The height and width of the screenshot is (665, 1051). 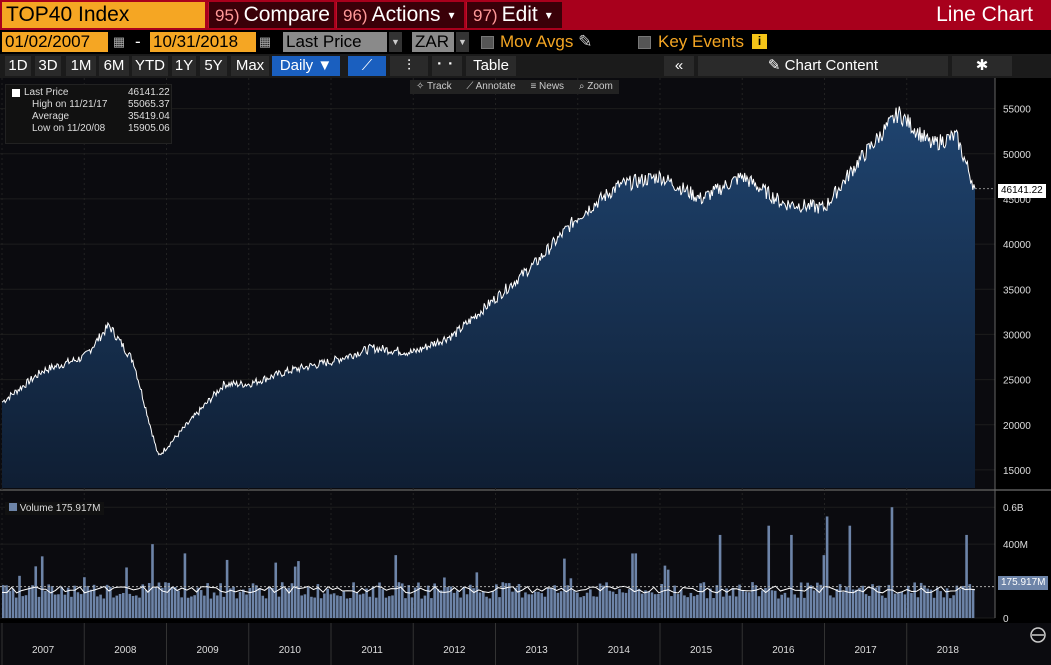 I want to click on price-tick-label: 20000, so click(x=1017, y=426).